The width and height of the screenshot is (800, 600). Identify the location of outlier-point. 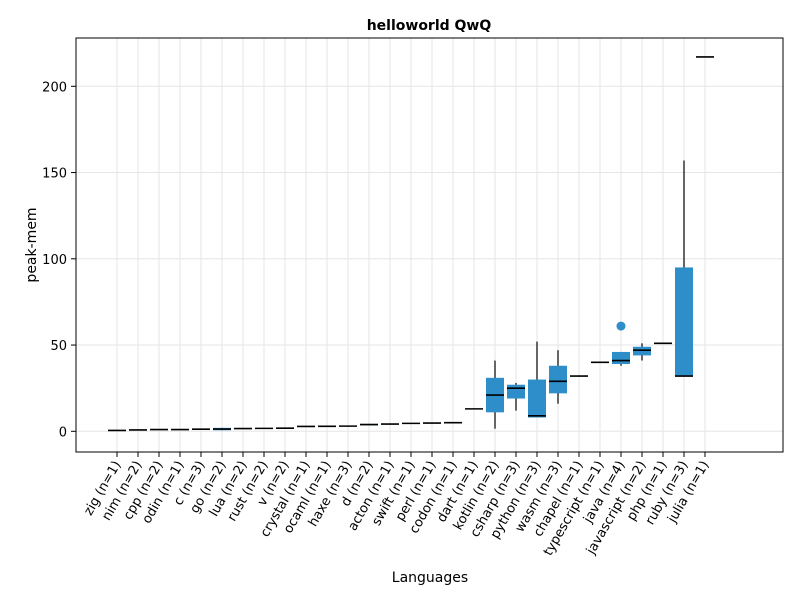
(621, 326).